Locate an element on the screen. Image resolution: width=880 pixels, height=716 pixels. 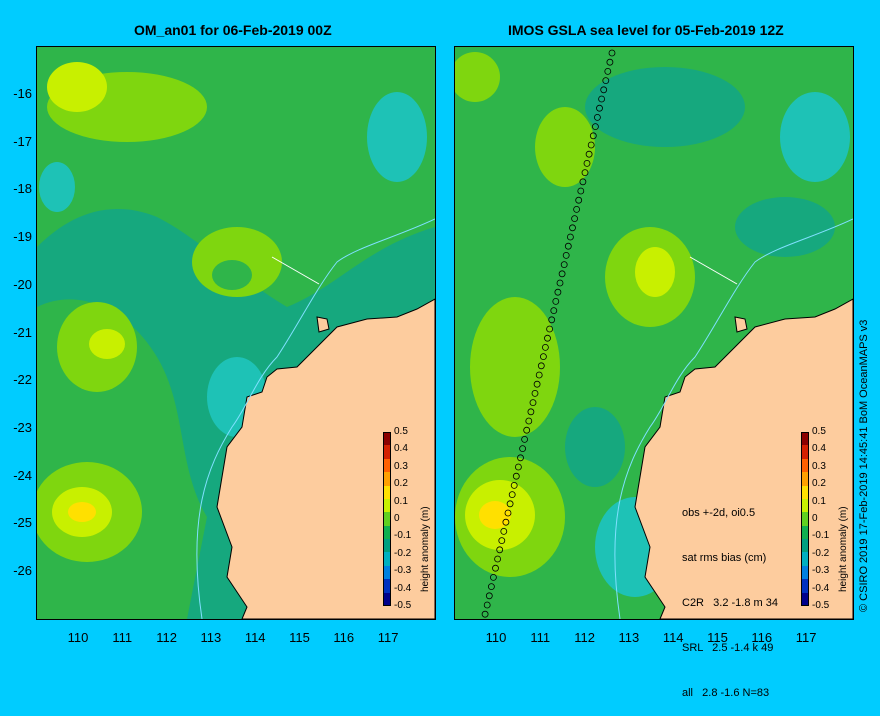
left-y-tick: -22 is located at coordinates (22, 380).